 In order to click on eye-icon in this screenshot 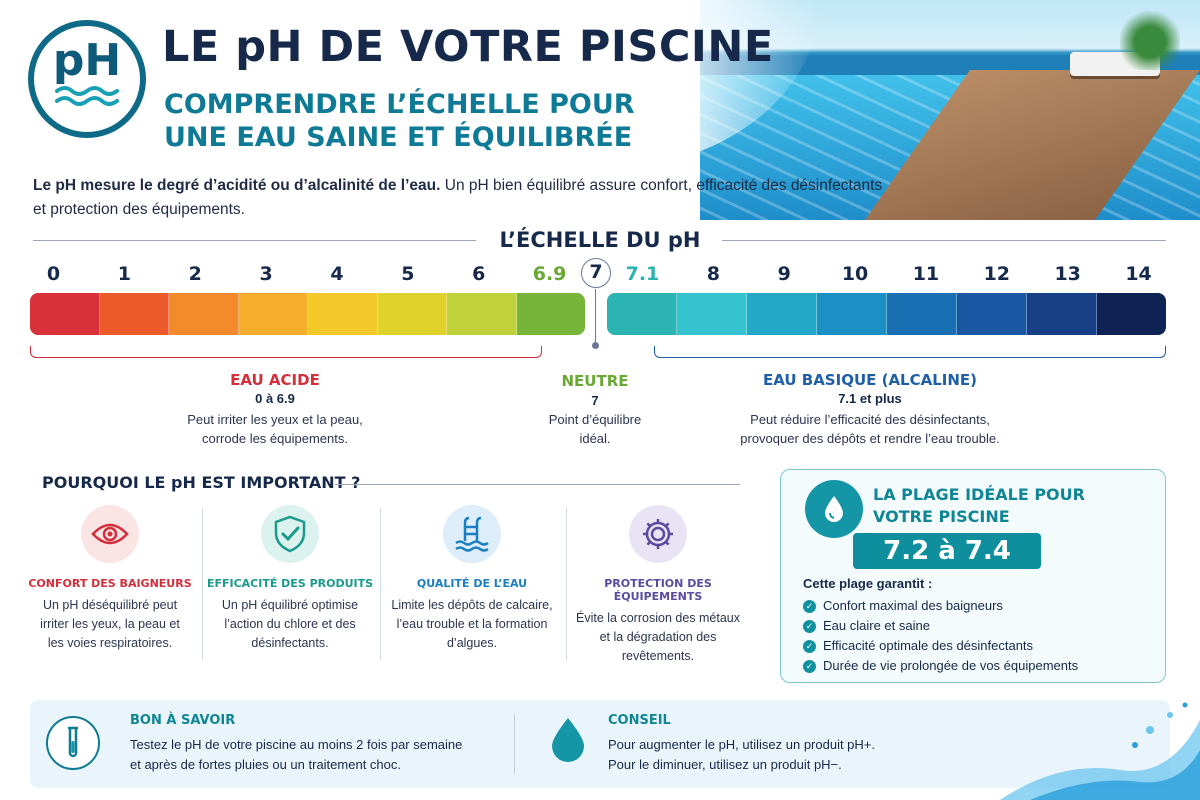, I will do `click(110, 534)`.